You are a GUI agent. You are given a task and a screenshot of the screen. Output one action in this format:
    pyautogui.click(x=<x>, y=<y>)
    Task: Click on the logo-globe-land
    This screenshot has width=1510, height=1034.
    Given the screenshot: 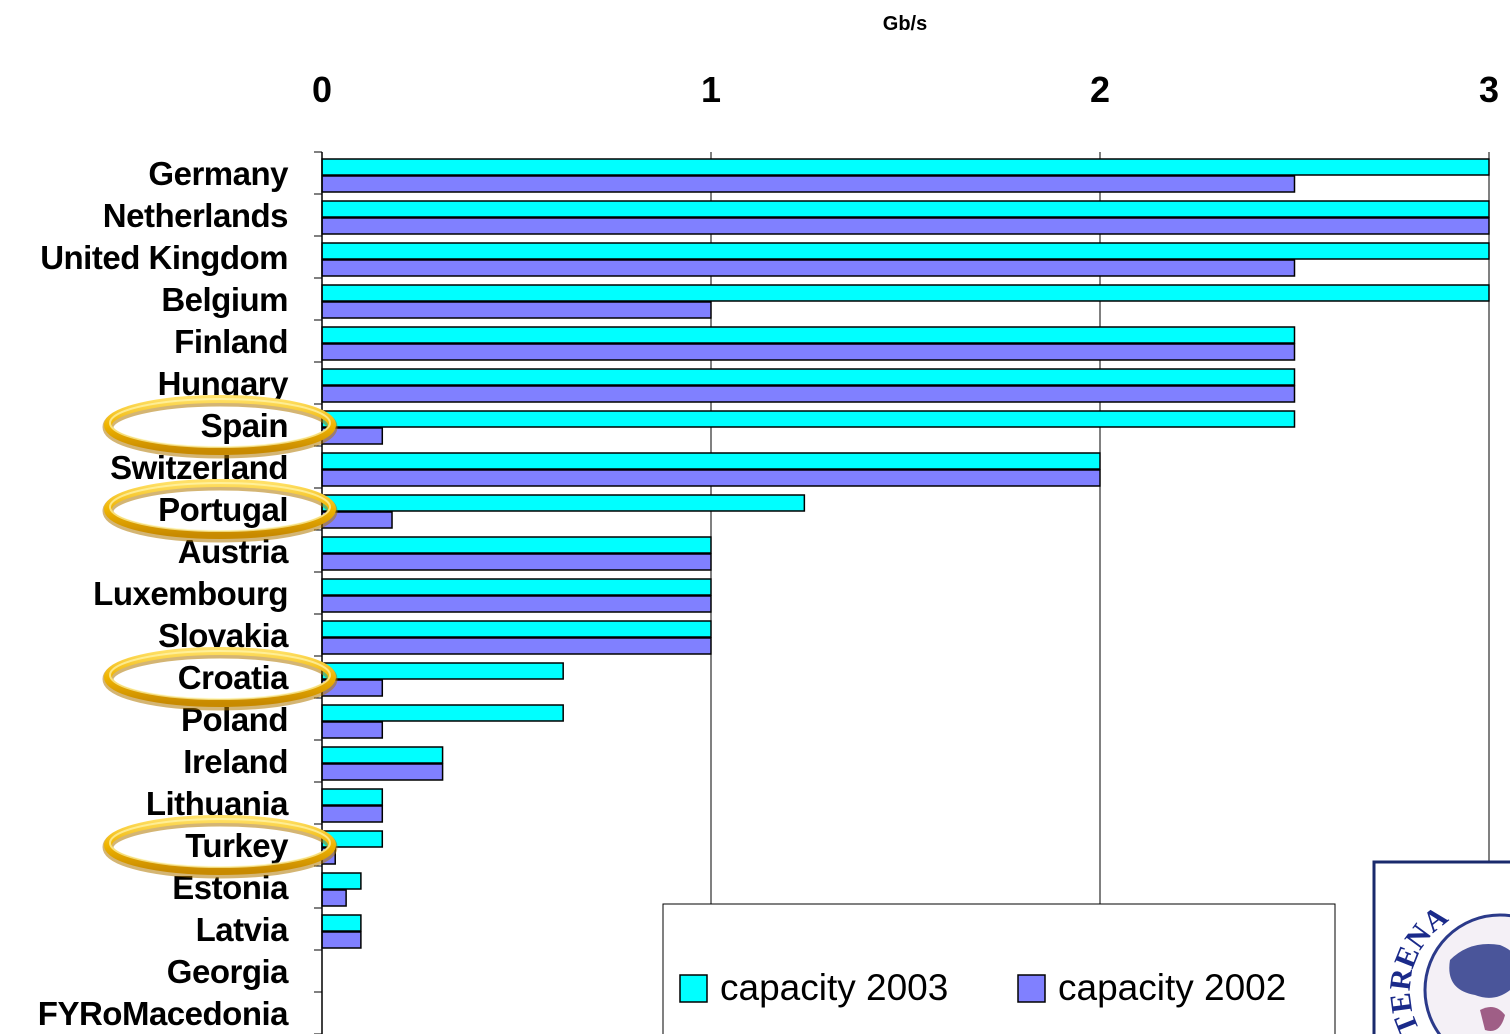 What is the action you would take?
    pyautogui.click(x=1479, y=971)
    